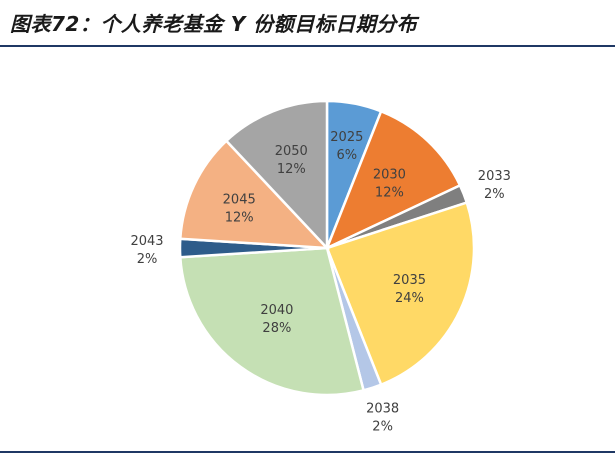 Image resolution: width=615 pixels, height=457 pixels. Describe the element at coordinates (346, 137) in the screenshot. I see `pie-label-2025: 2025` at that location.